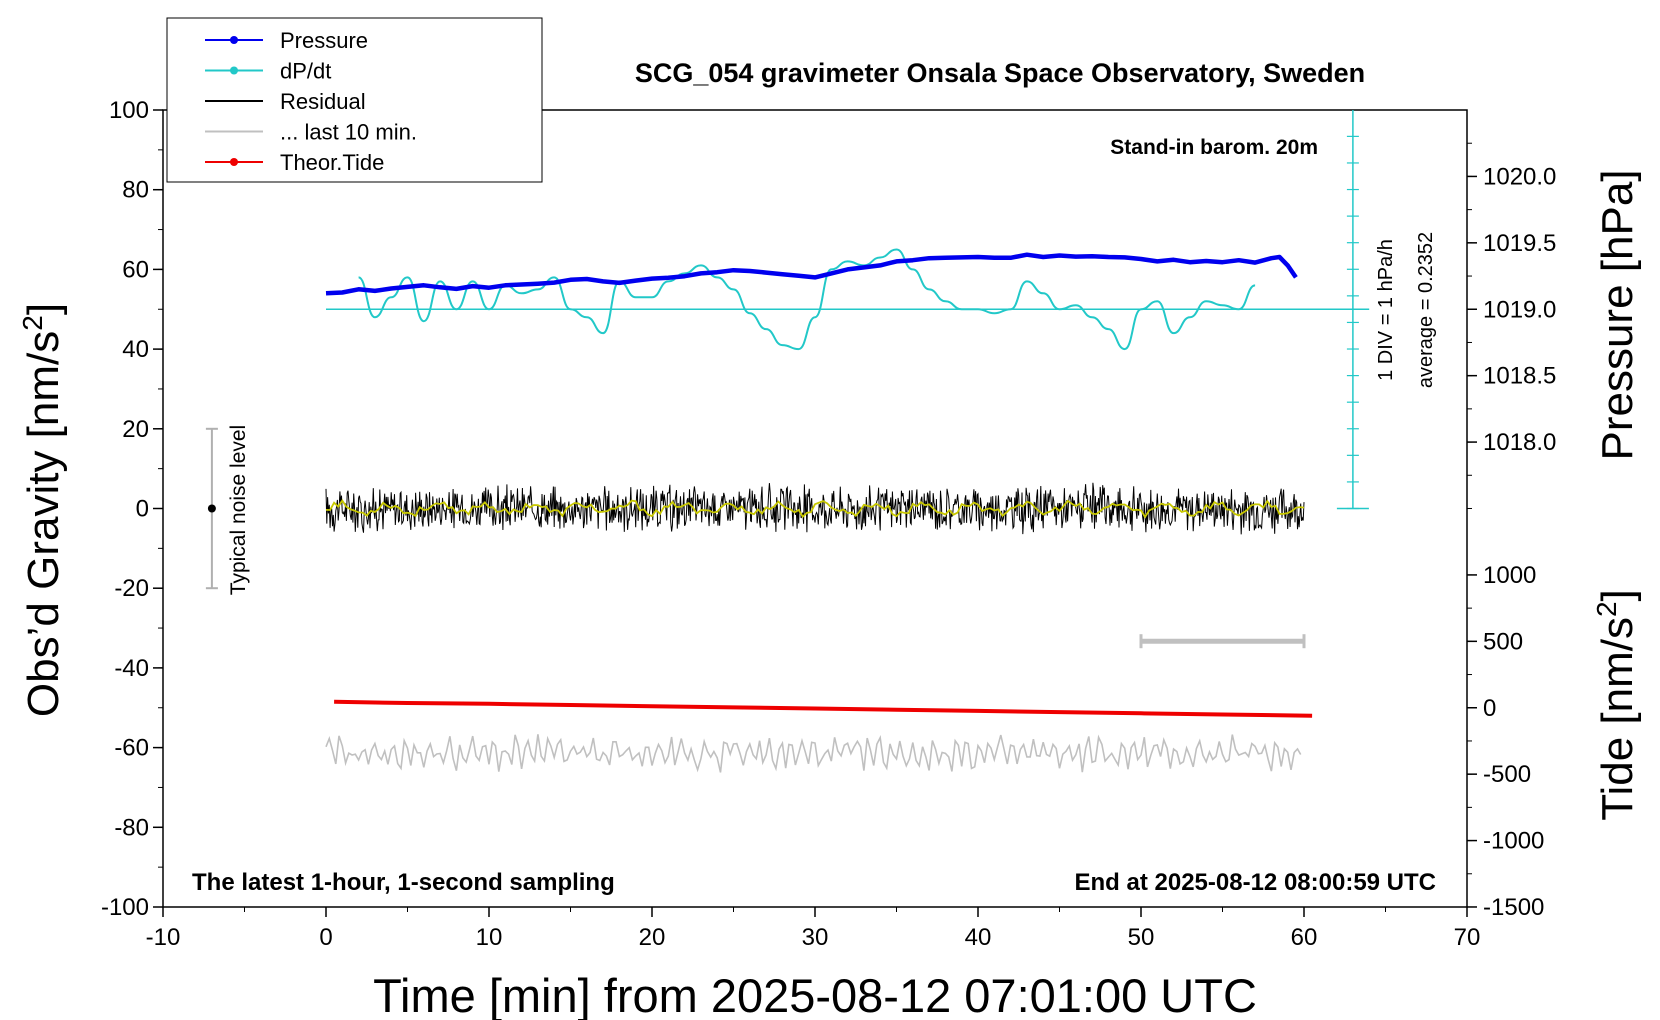 This screenshot has width=1660, height=1020. Describe the element at coordinates (1519, 243) in the screenshot. I see `pressure-tick-label: 1019.5` at that location.